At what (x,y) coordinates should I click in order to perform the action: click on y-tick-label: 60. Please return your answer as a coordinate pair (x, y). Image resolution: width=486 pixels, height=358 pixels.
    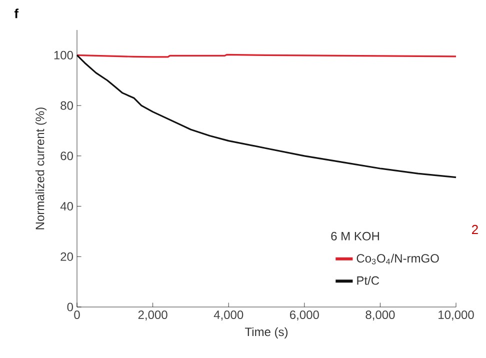
    Looking at the image, I should click on (66, 156).